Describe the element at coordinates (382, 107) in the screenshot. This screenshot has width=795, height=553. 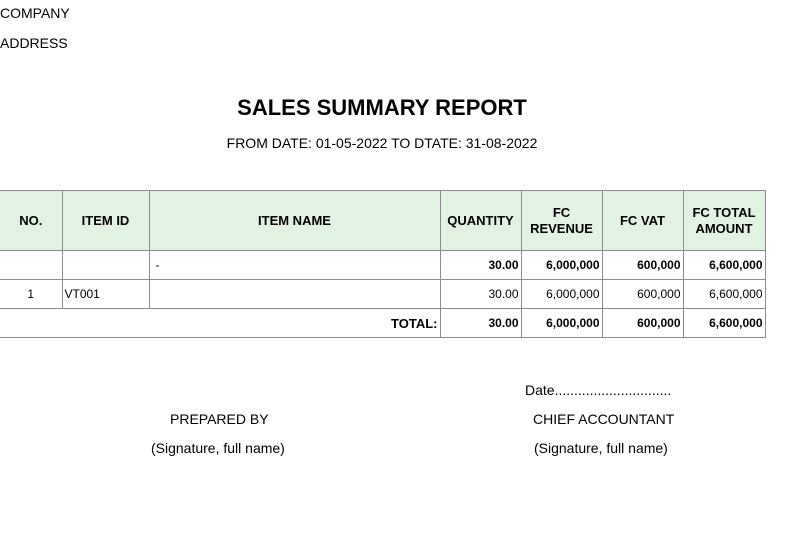
I see `report-title: SALES SUMMARY REPORT` at that location.